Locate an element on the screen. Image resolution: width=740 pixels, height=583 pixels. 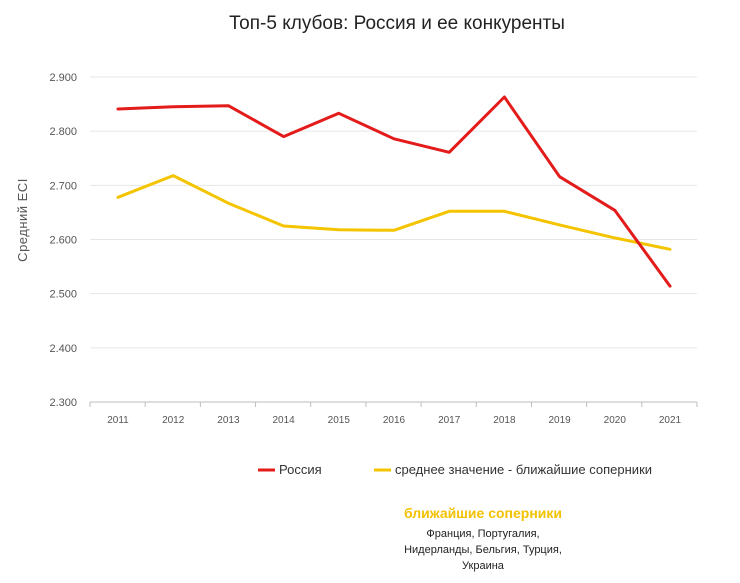
y-tick-label: 2.600 is located at coordinates (63, 241).